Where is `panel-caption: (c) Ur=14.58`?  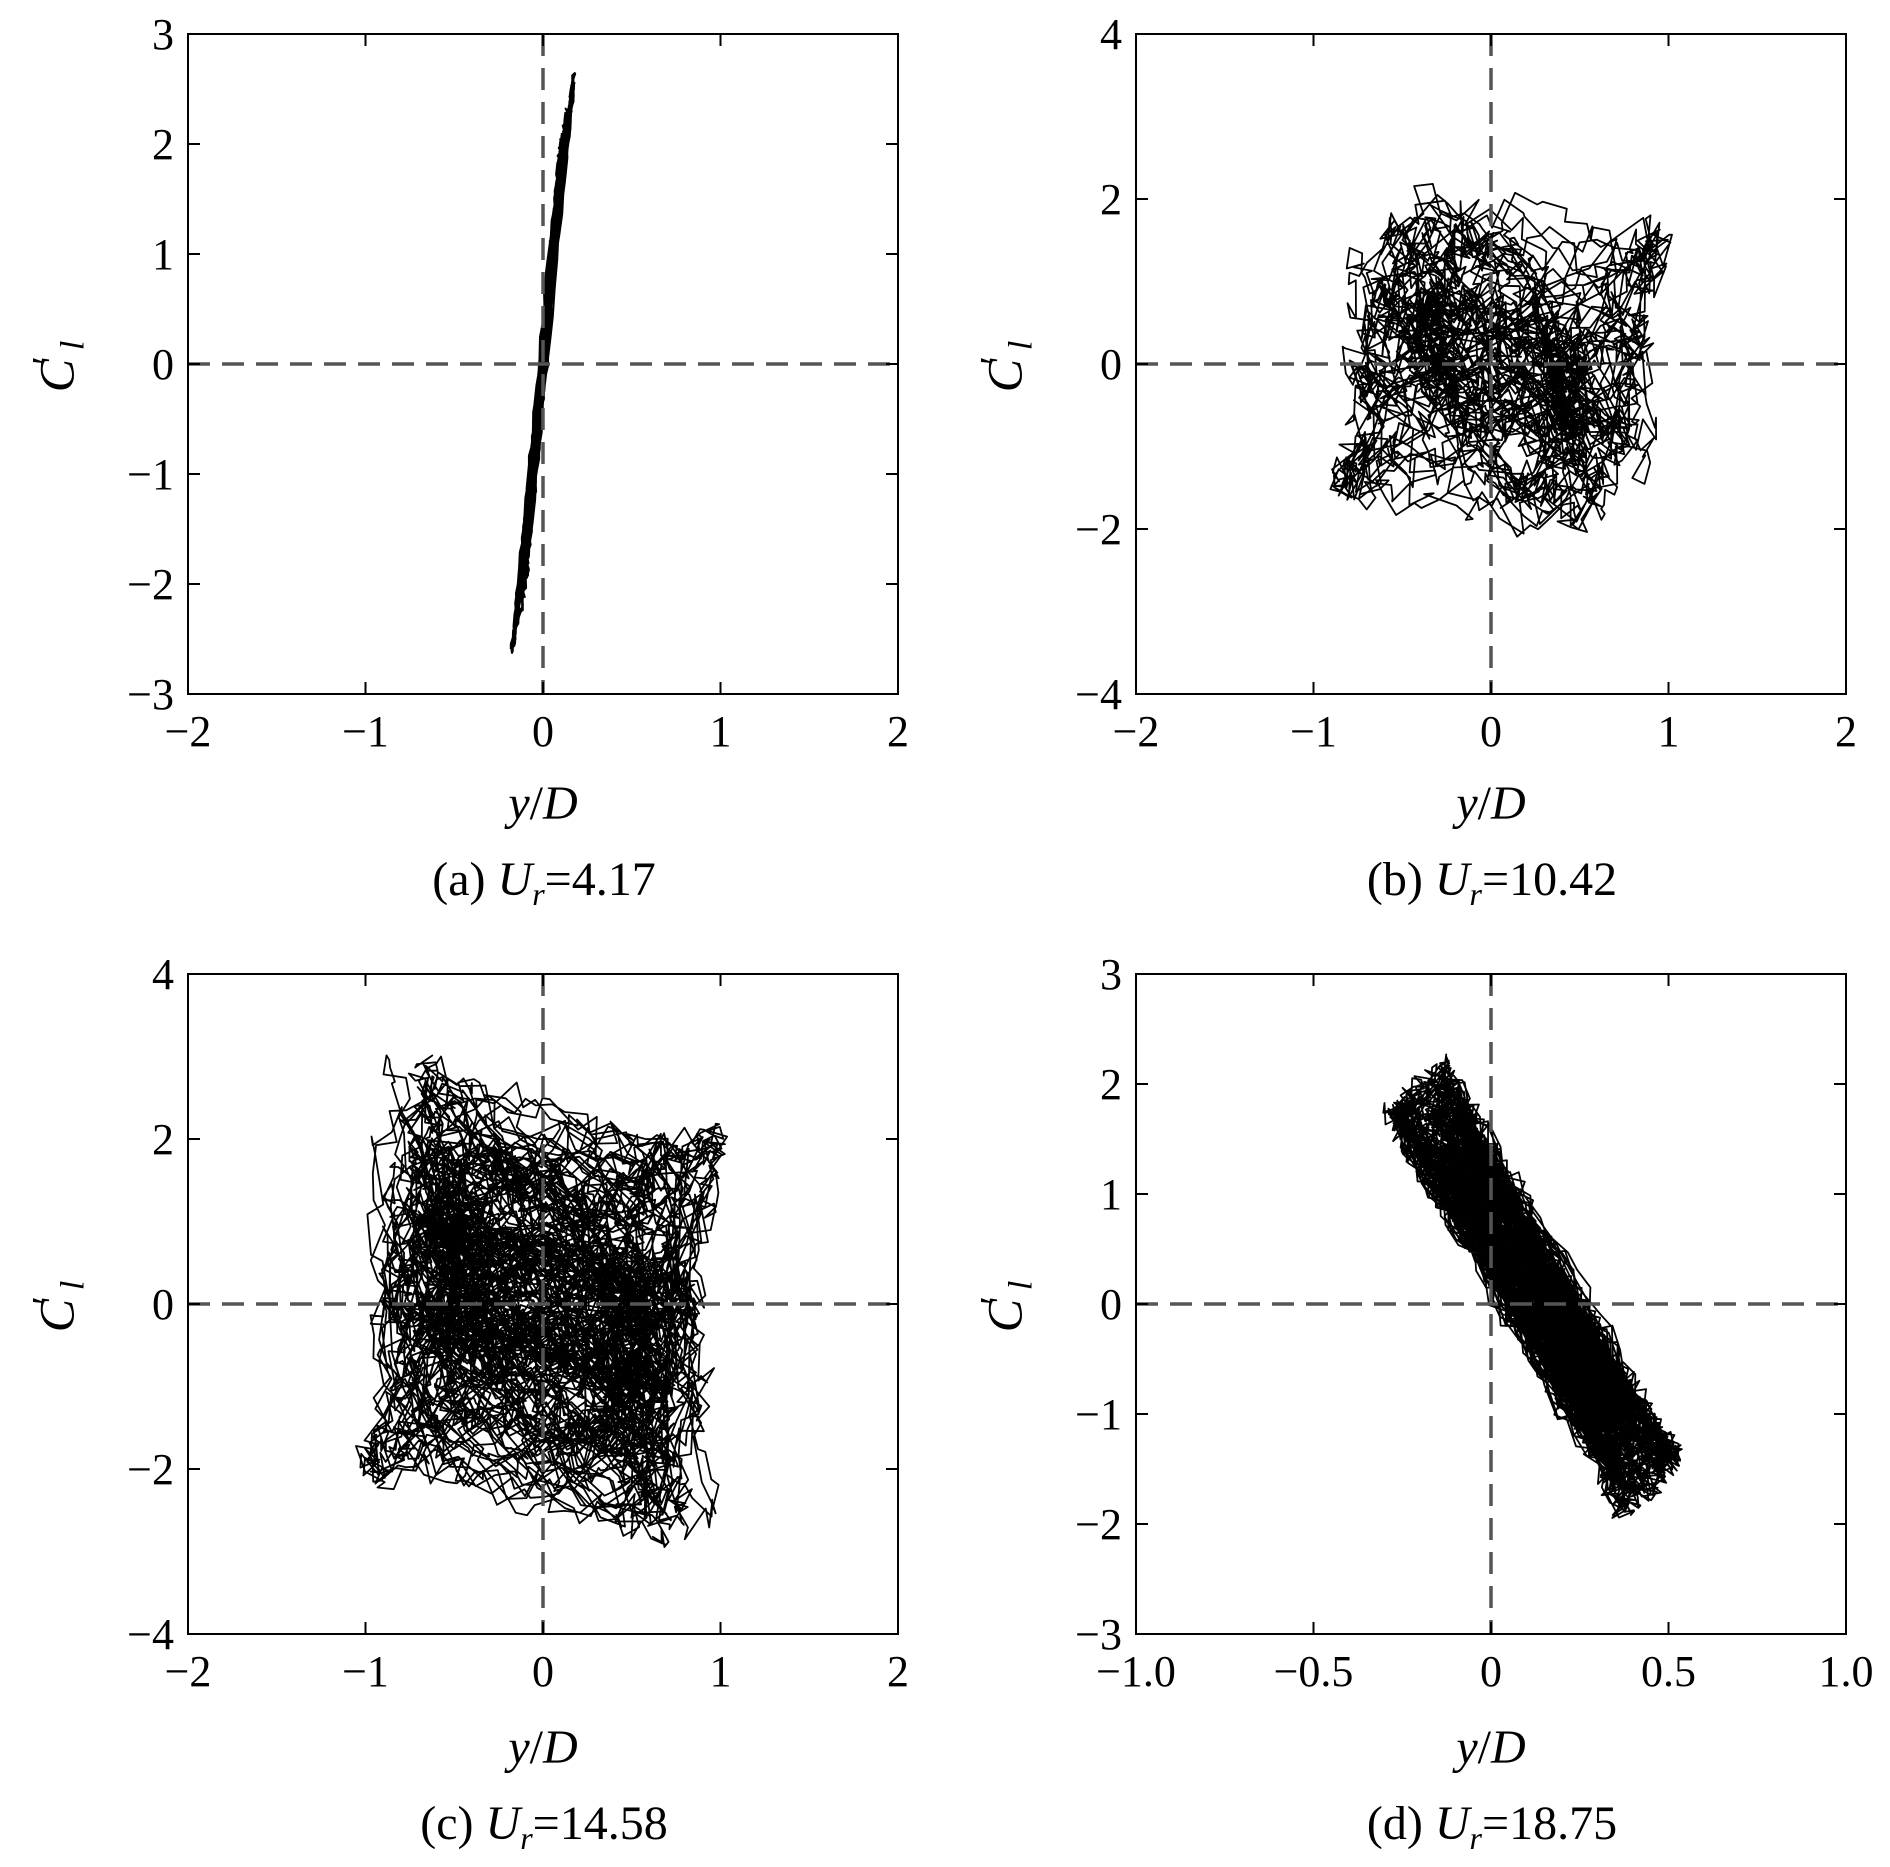 panel-caption: (c) Ur=14.58 is located at coordinates (544, 1826).